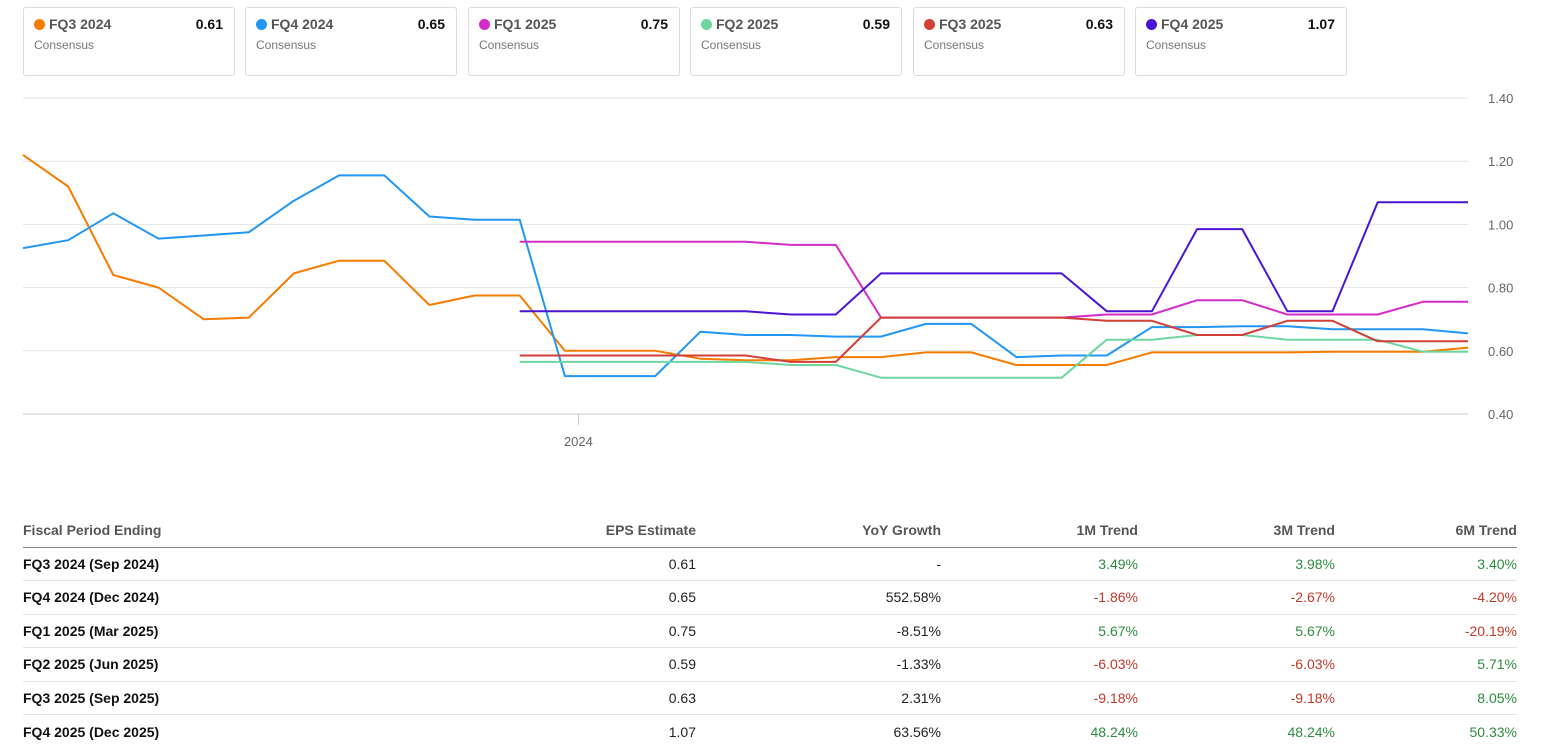 The height and width of the screenshot is (755, 1544). Describe the element at coordinates (91, 731) in the screenshot. I see `cell-period: FQ4 2025 (Dec 2025)` at that location.